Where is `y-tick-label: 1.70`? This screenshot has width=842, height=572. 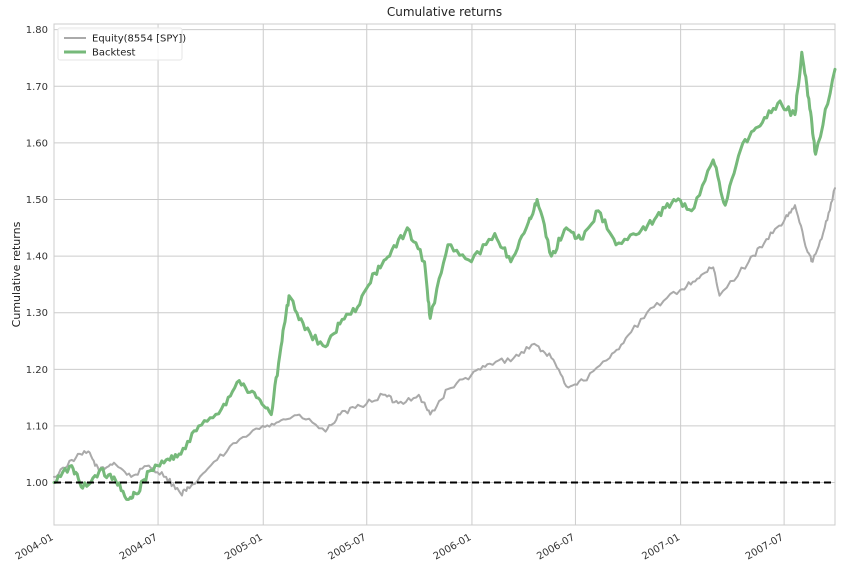
y-tick-label: 1.70 is located at coordinates (37, 87).